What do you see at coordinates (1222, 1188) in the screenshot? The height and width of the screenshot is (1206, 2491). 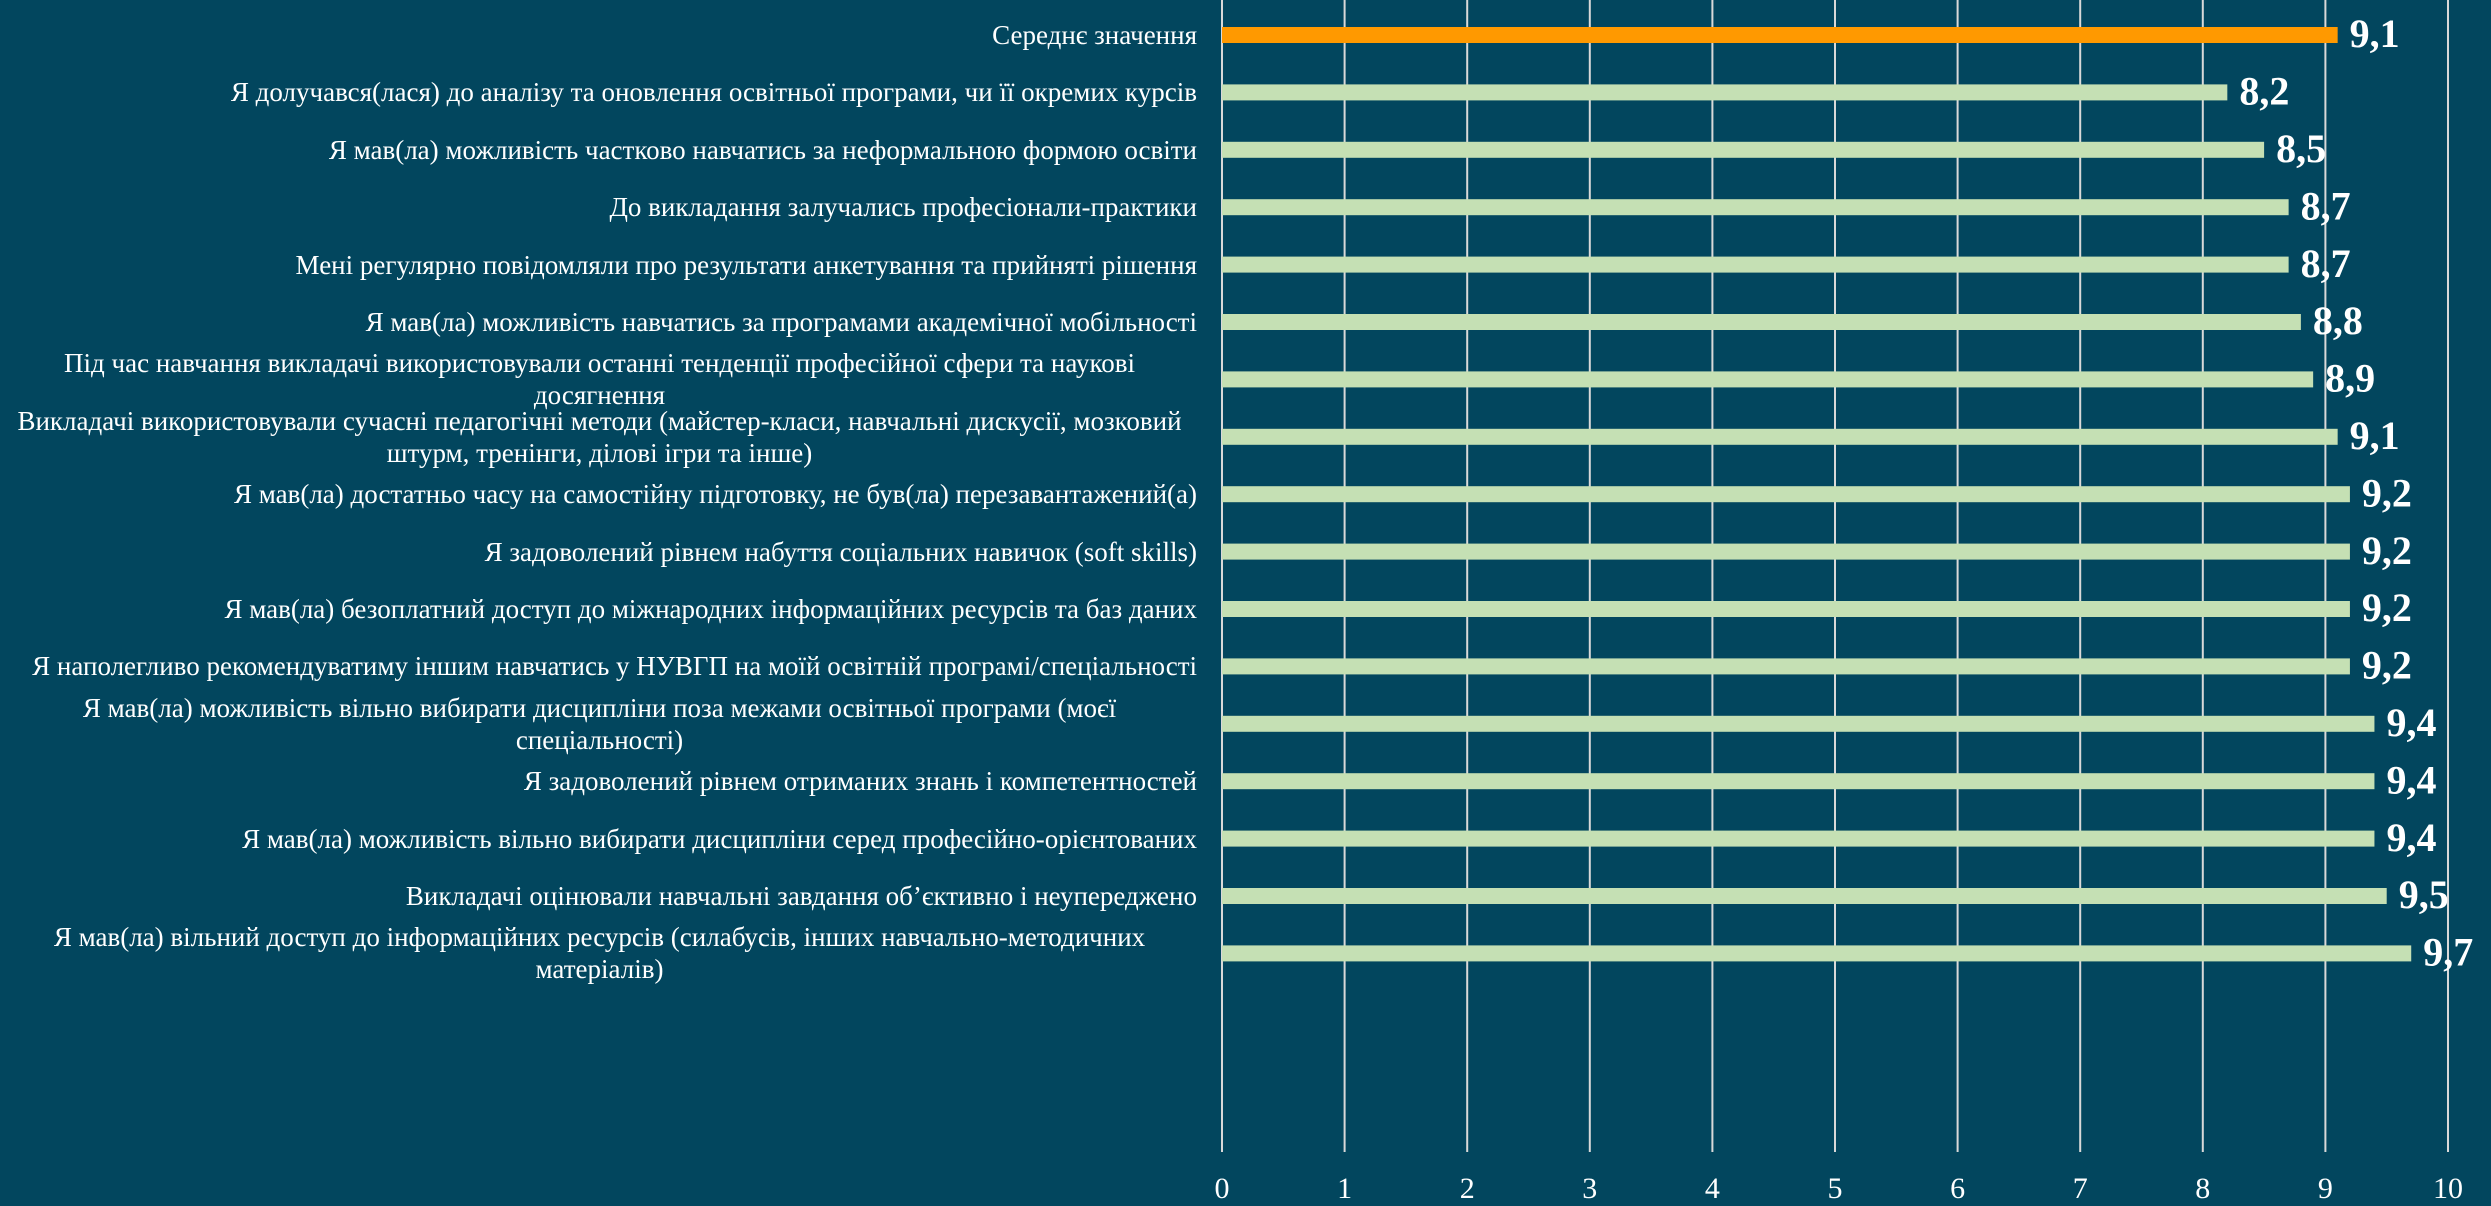 I see `x-tick-label: 0` at bounding box center [1222, 1188].